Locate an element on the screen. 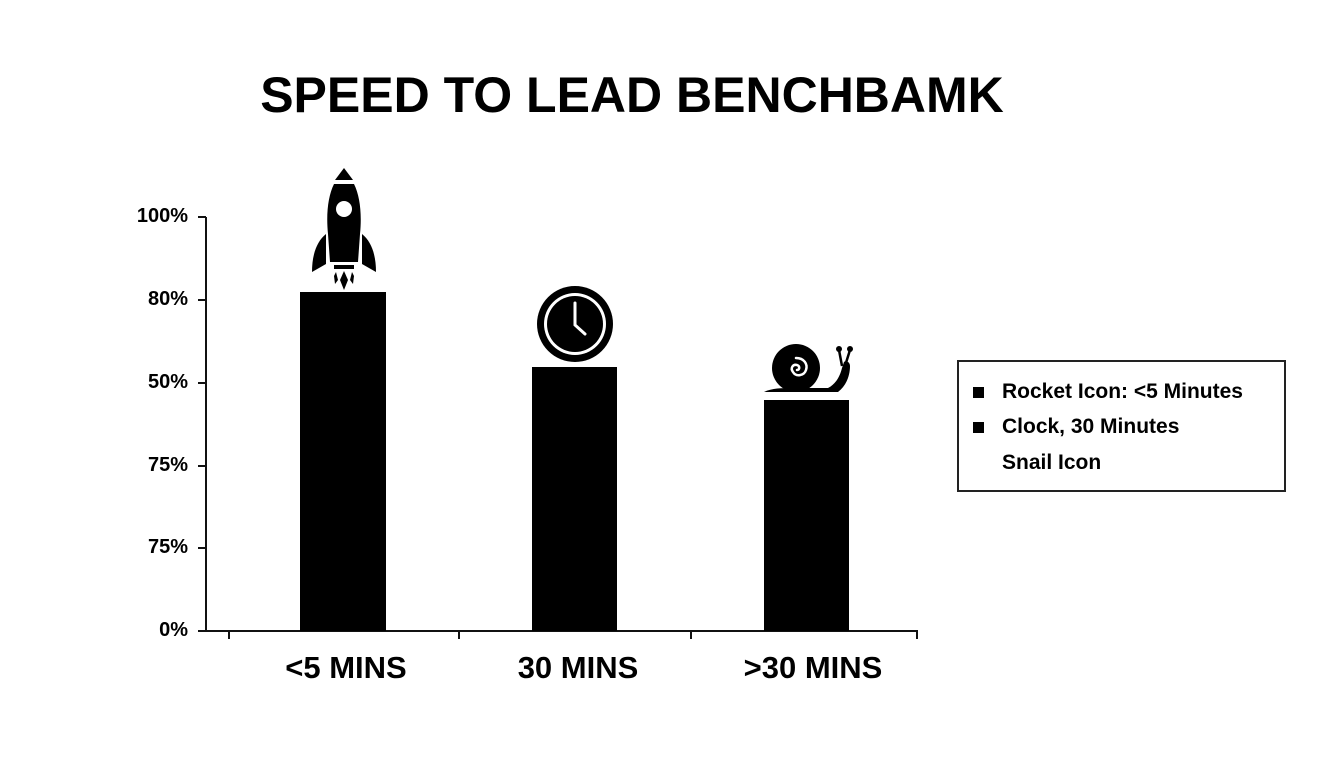 The width and height of the screenshot is (1344, 768). legend-item-clock: Clock, 30 Minutes is located at coordinates (1076, 427).